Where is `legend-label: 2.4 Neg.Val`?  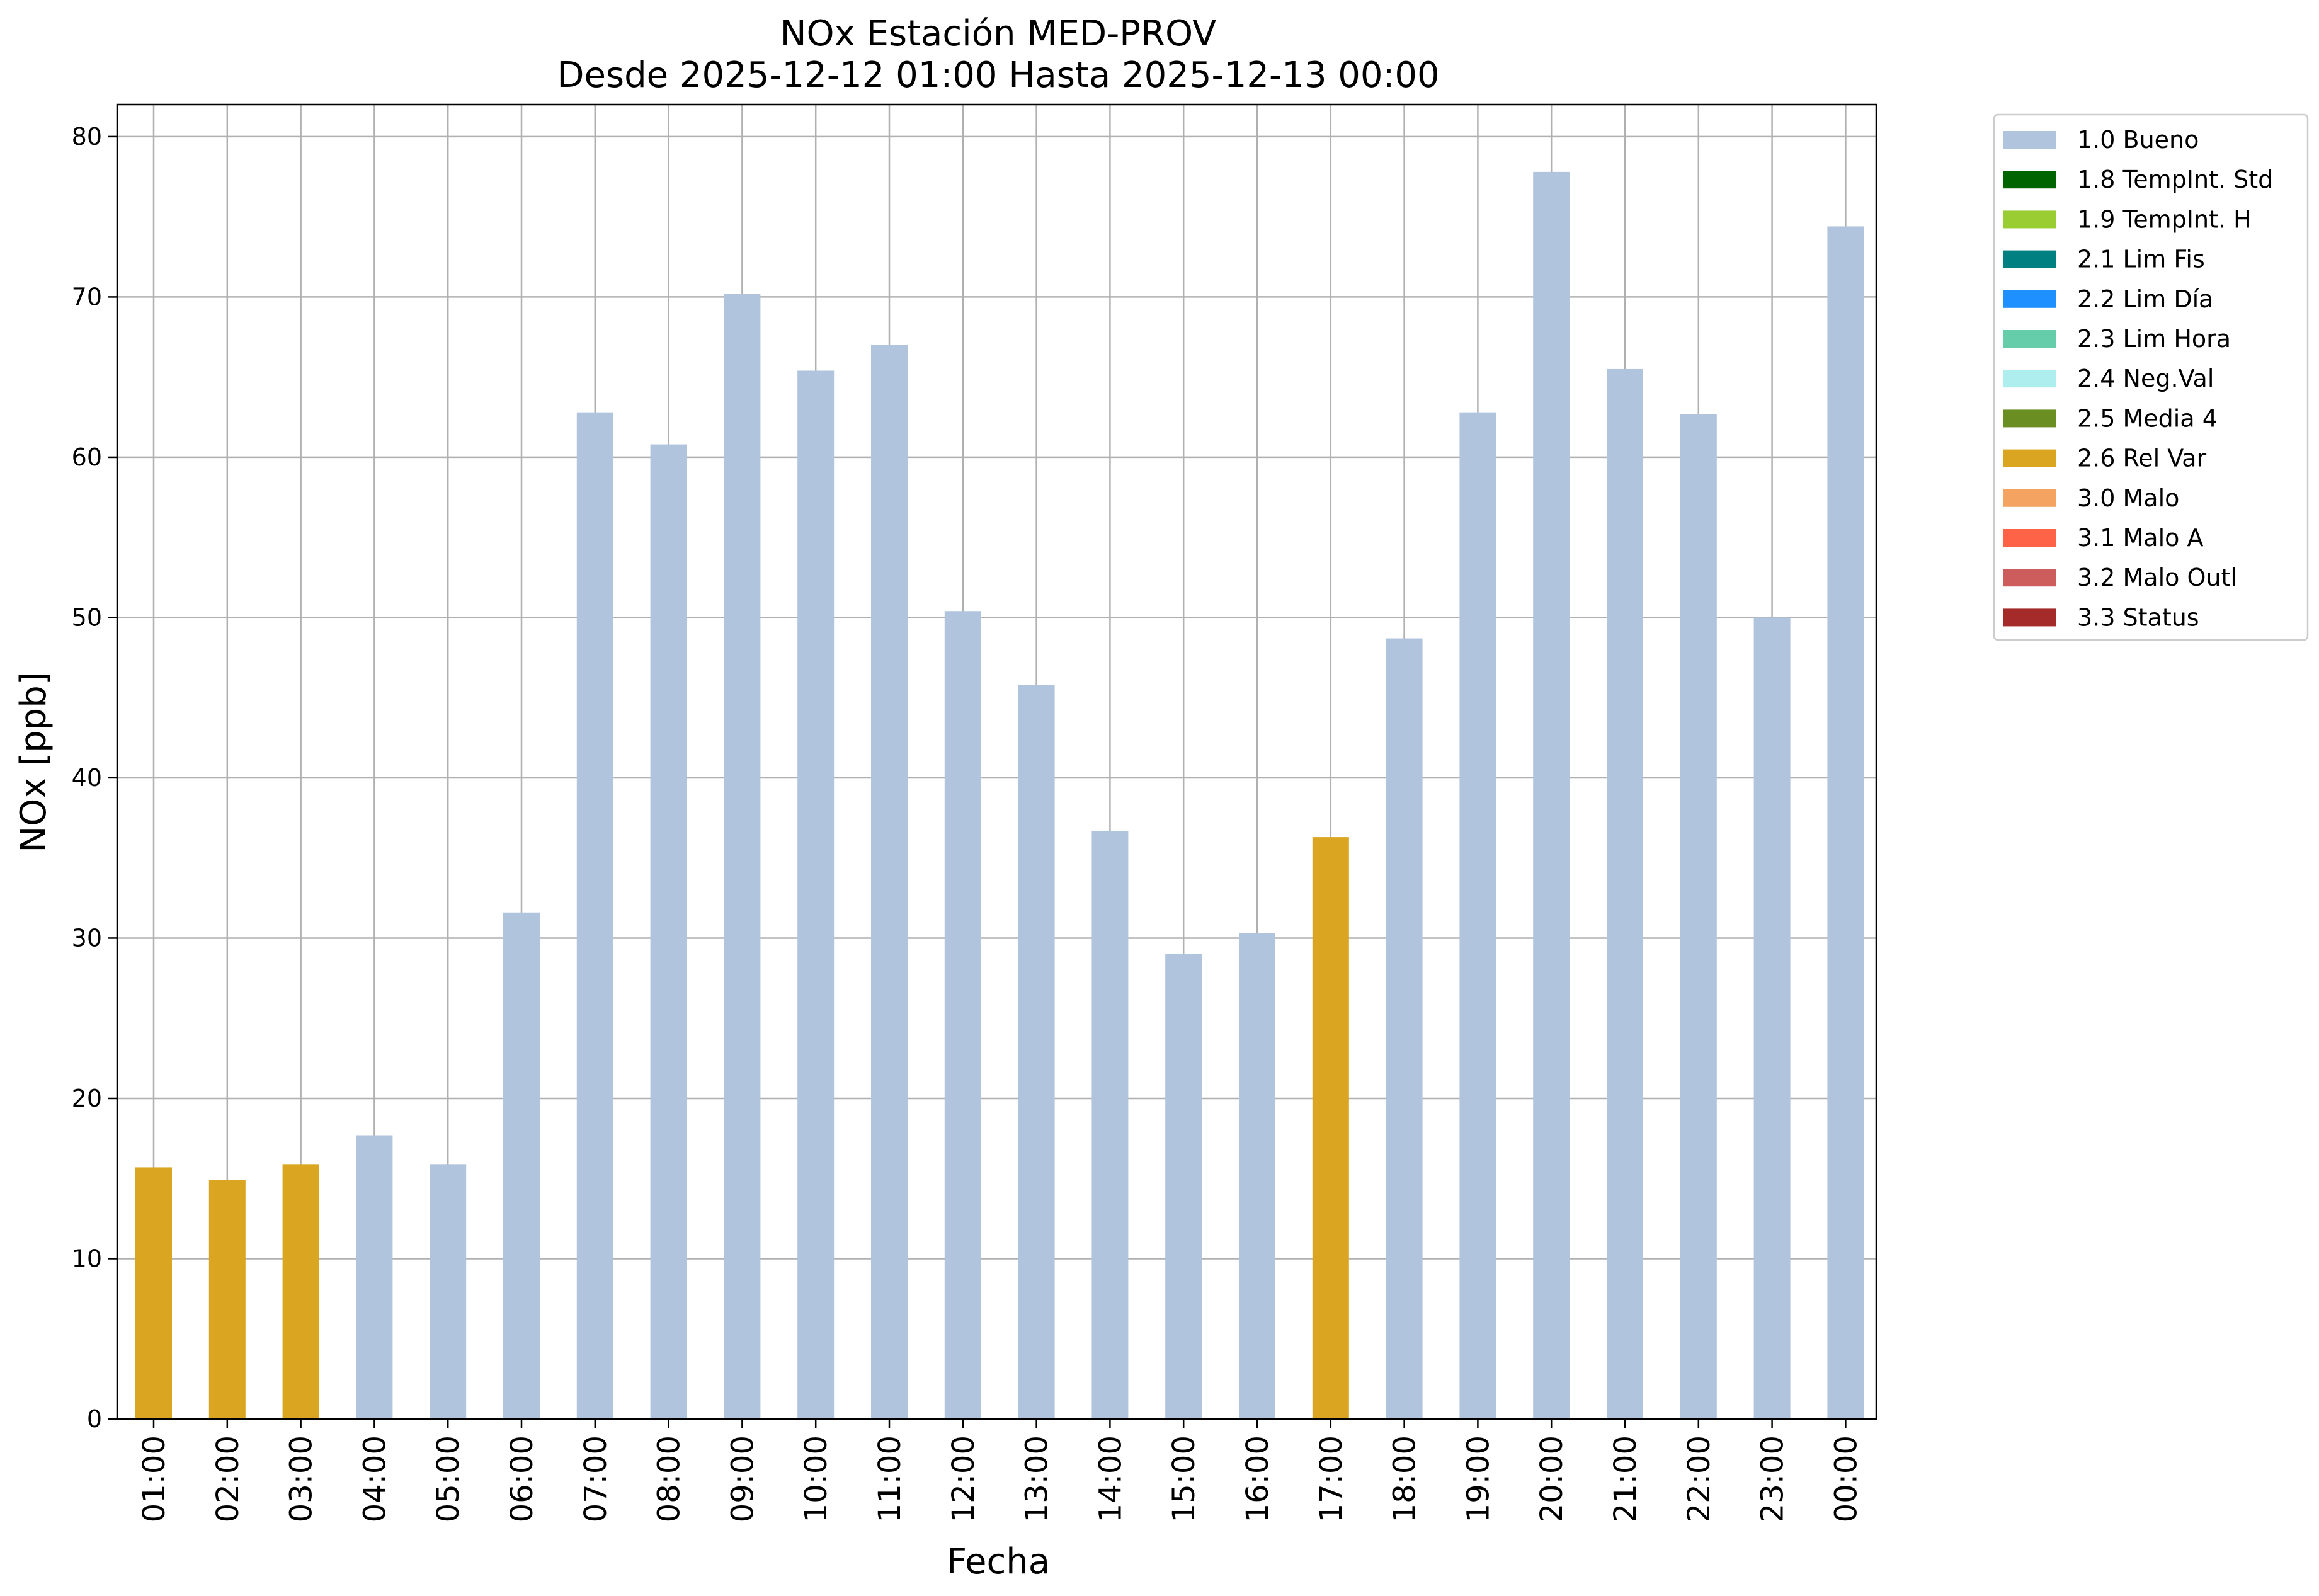
legend-label: 2.4 Neg.Val is located at coordinates (2145, 378).